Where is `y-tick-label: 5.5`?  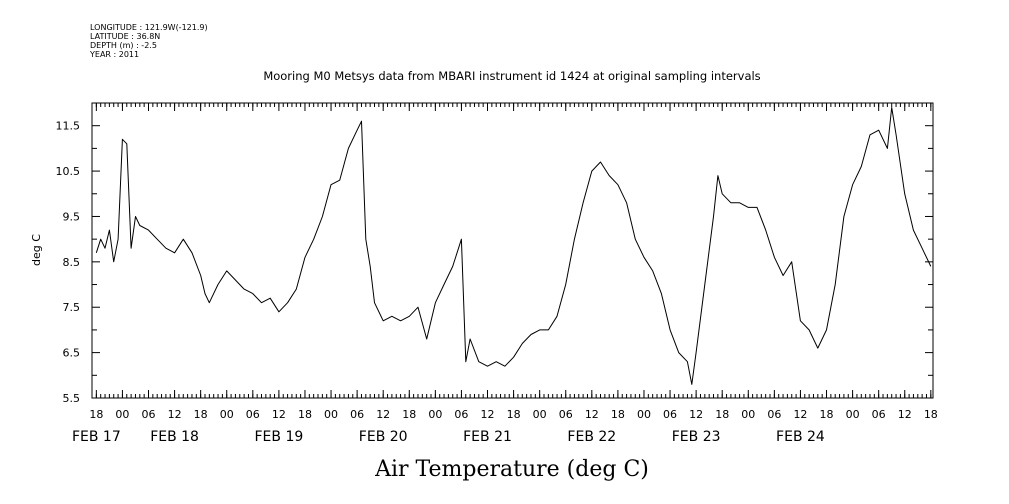
y-tick-label: 5.5 is located at coordinates (72, 398).